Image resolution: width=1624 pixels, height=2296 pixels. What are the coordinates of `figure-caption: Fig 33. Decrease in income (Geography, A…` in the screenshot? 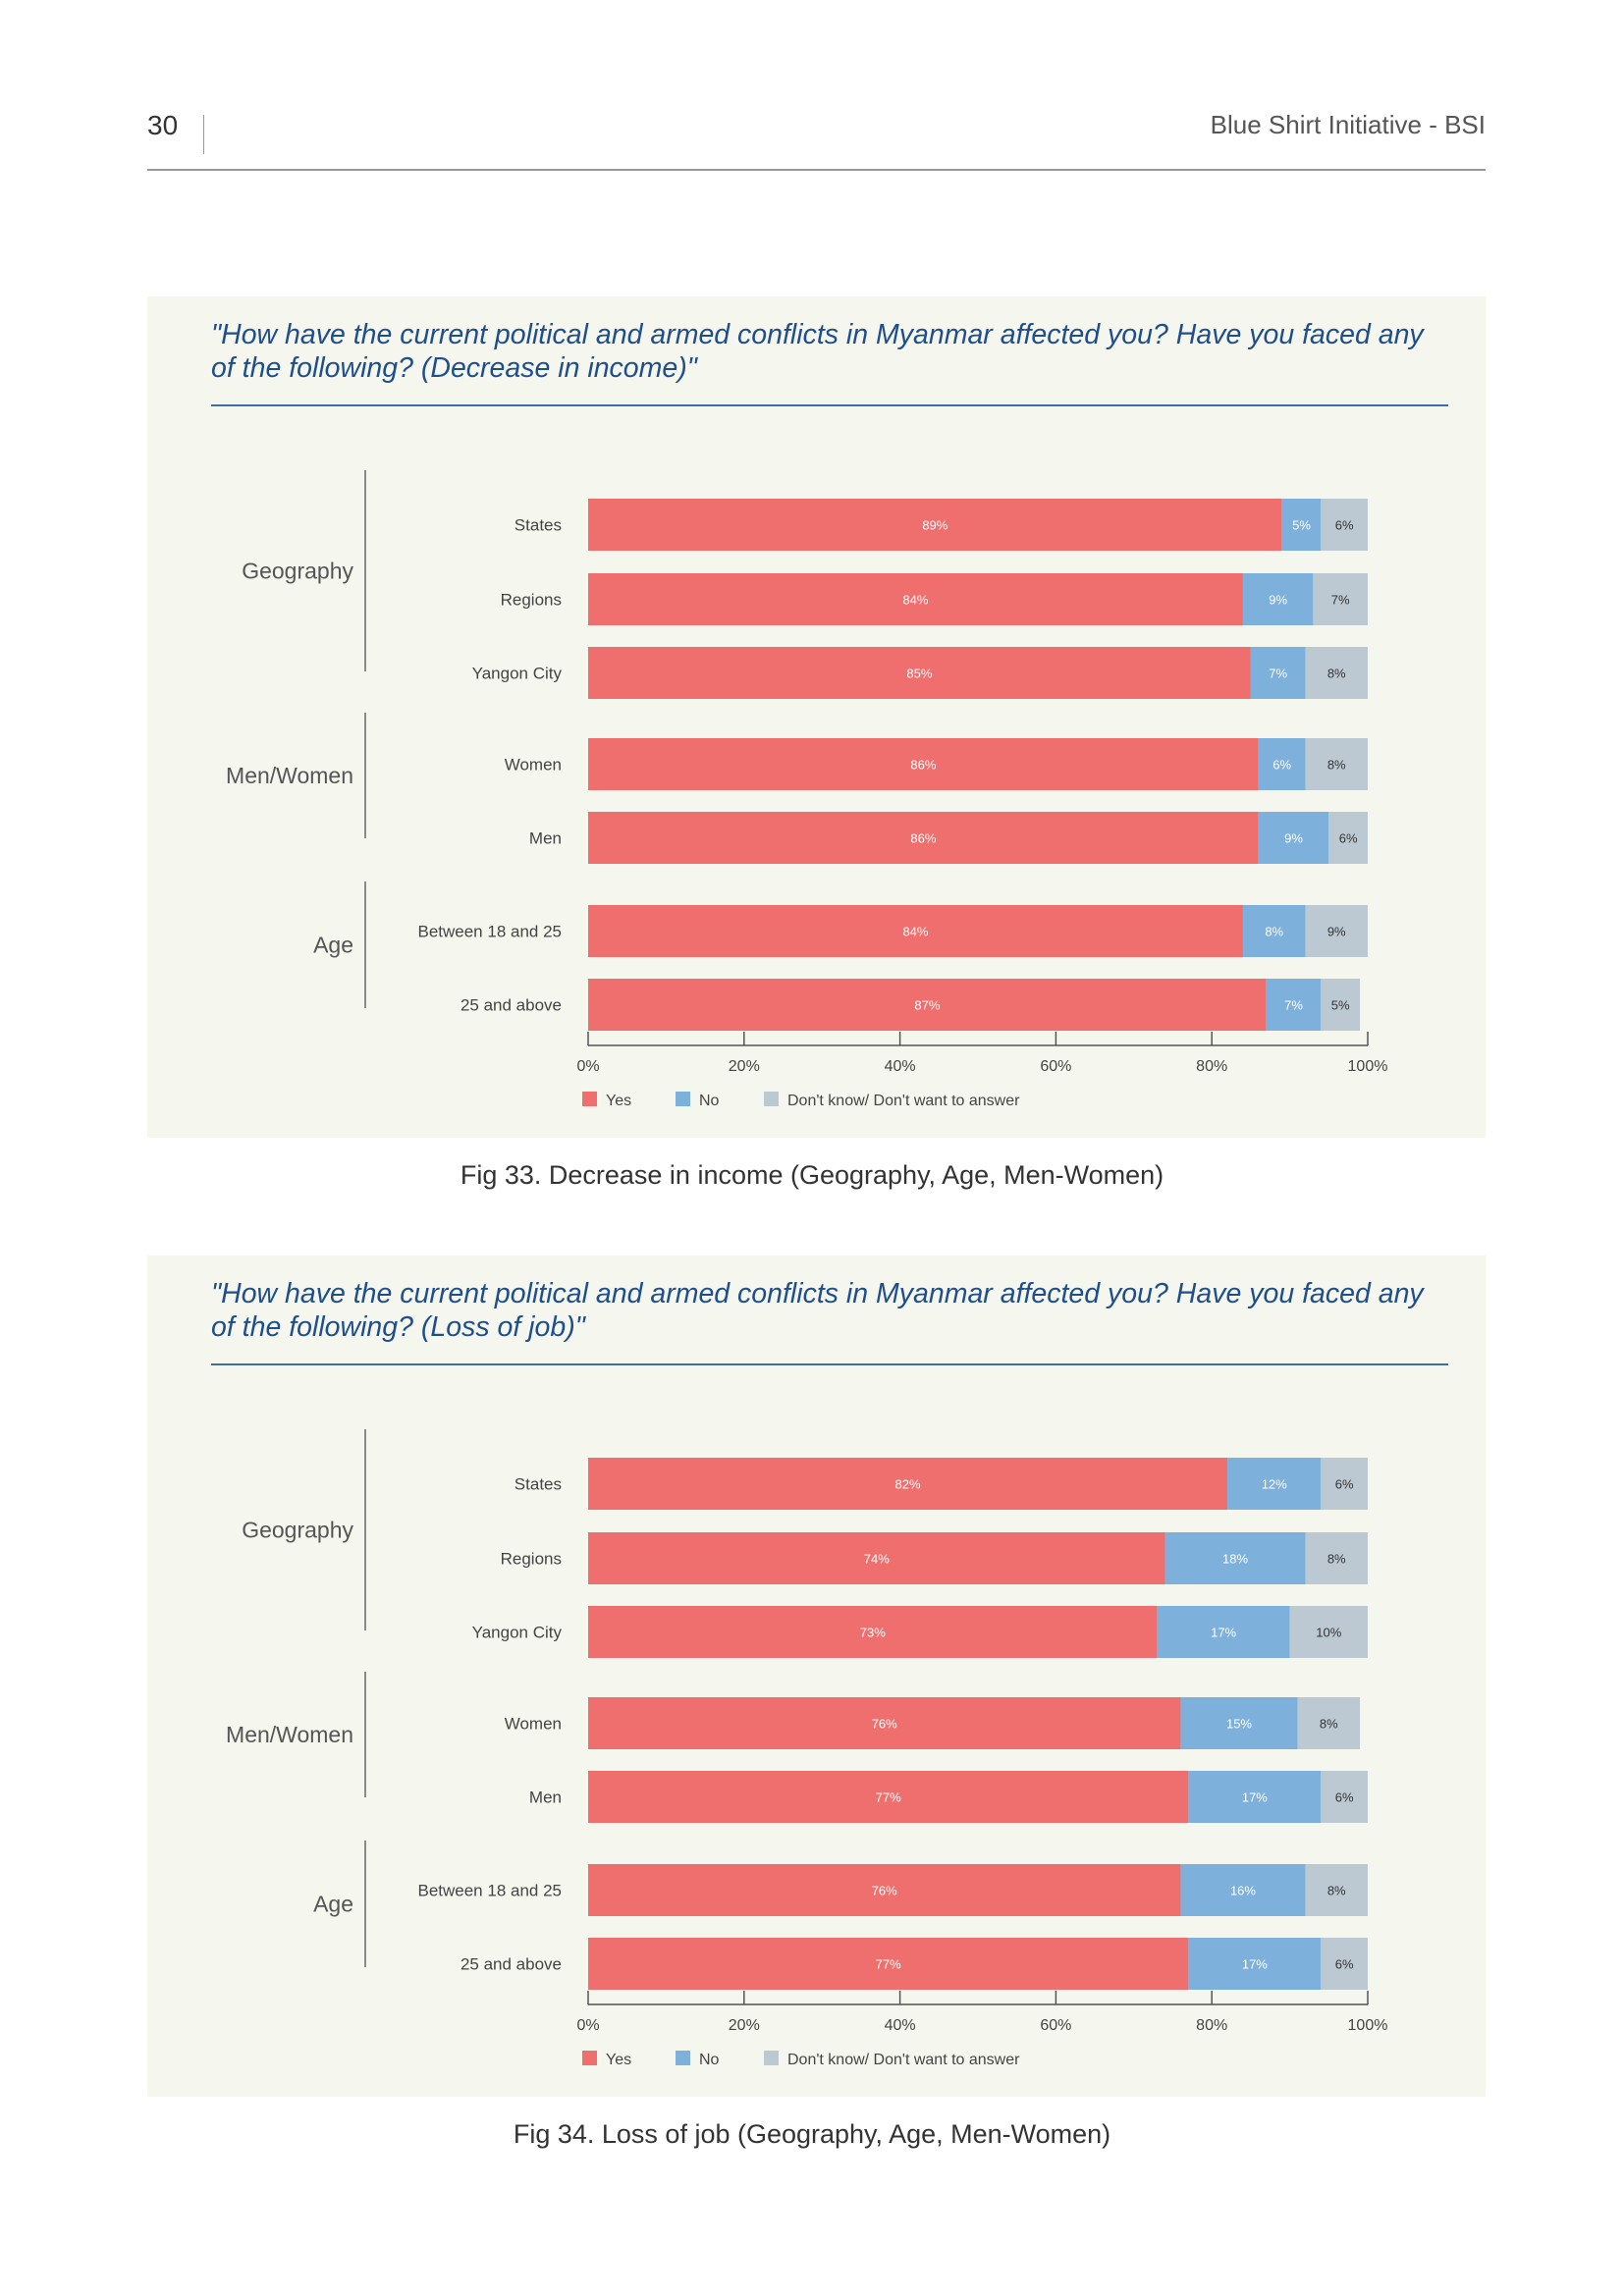 It's located at (812, 1175).